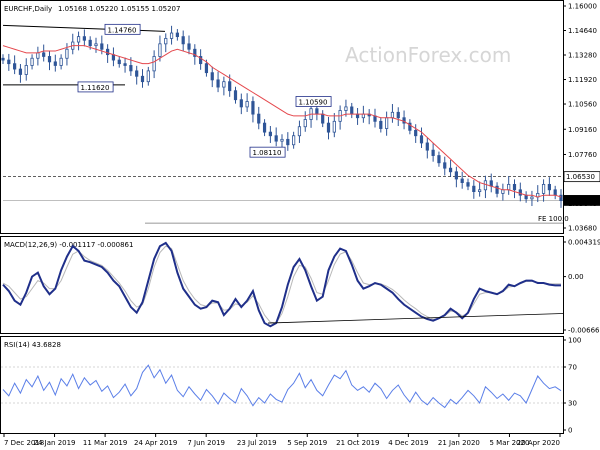  I want to click on tag-level-10653-box, so click(581, 177).